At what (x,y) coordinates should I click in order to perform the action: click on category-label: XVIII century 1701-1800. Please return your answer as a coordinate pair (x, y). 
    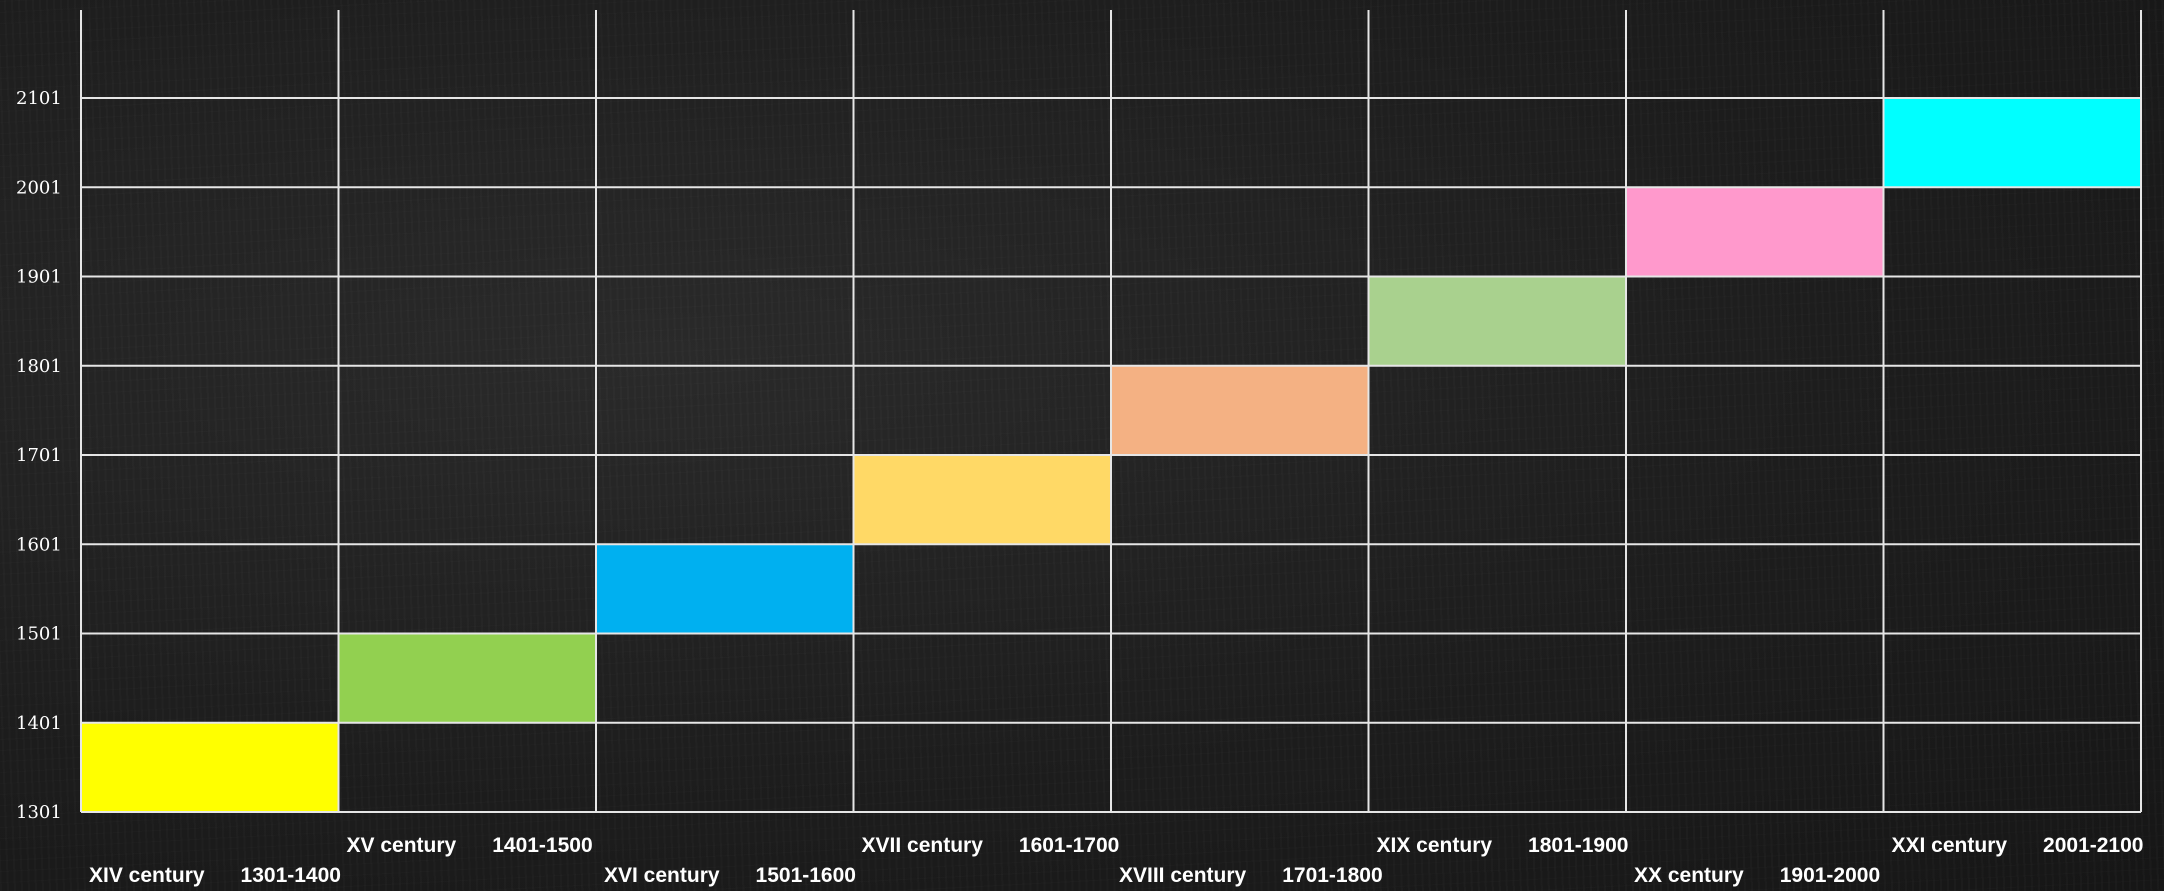
    Looking at the image, I should click on (1251, 875).